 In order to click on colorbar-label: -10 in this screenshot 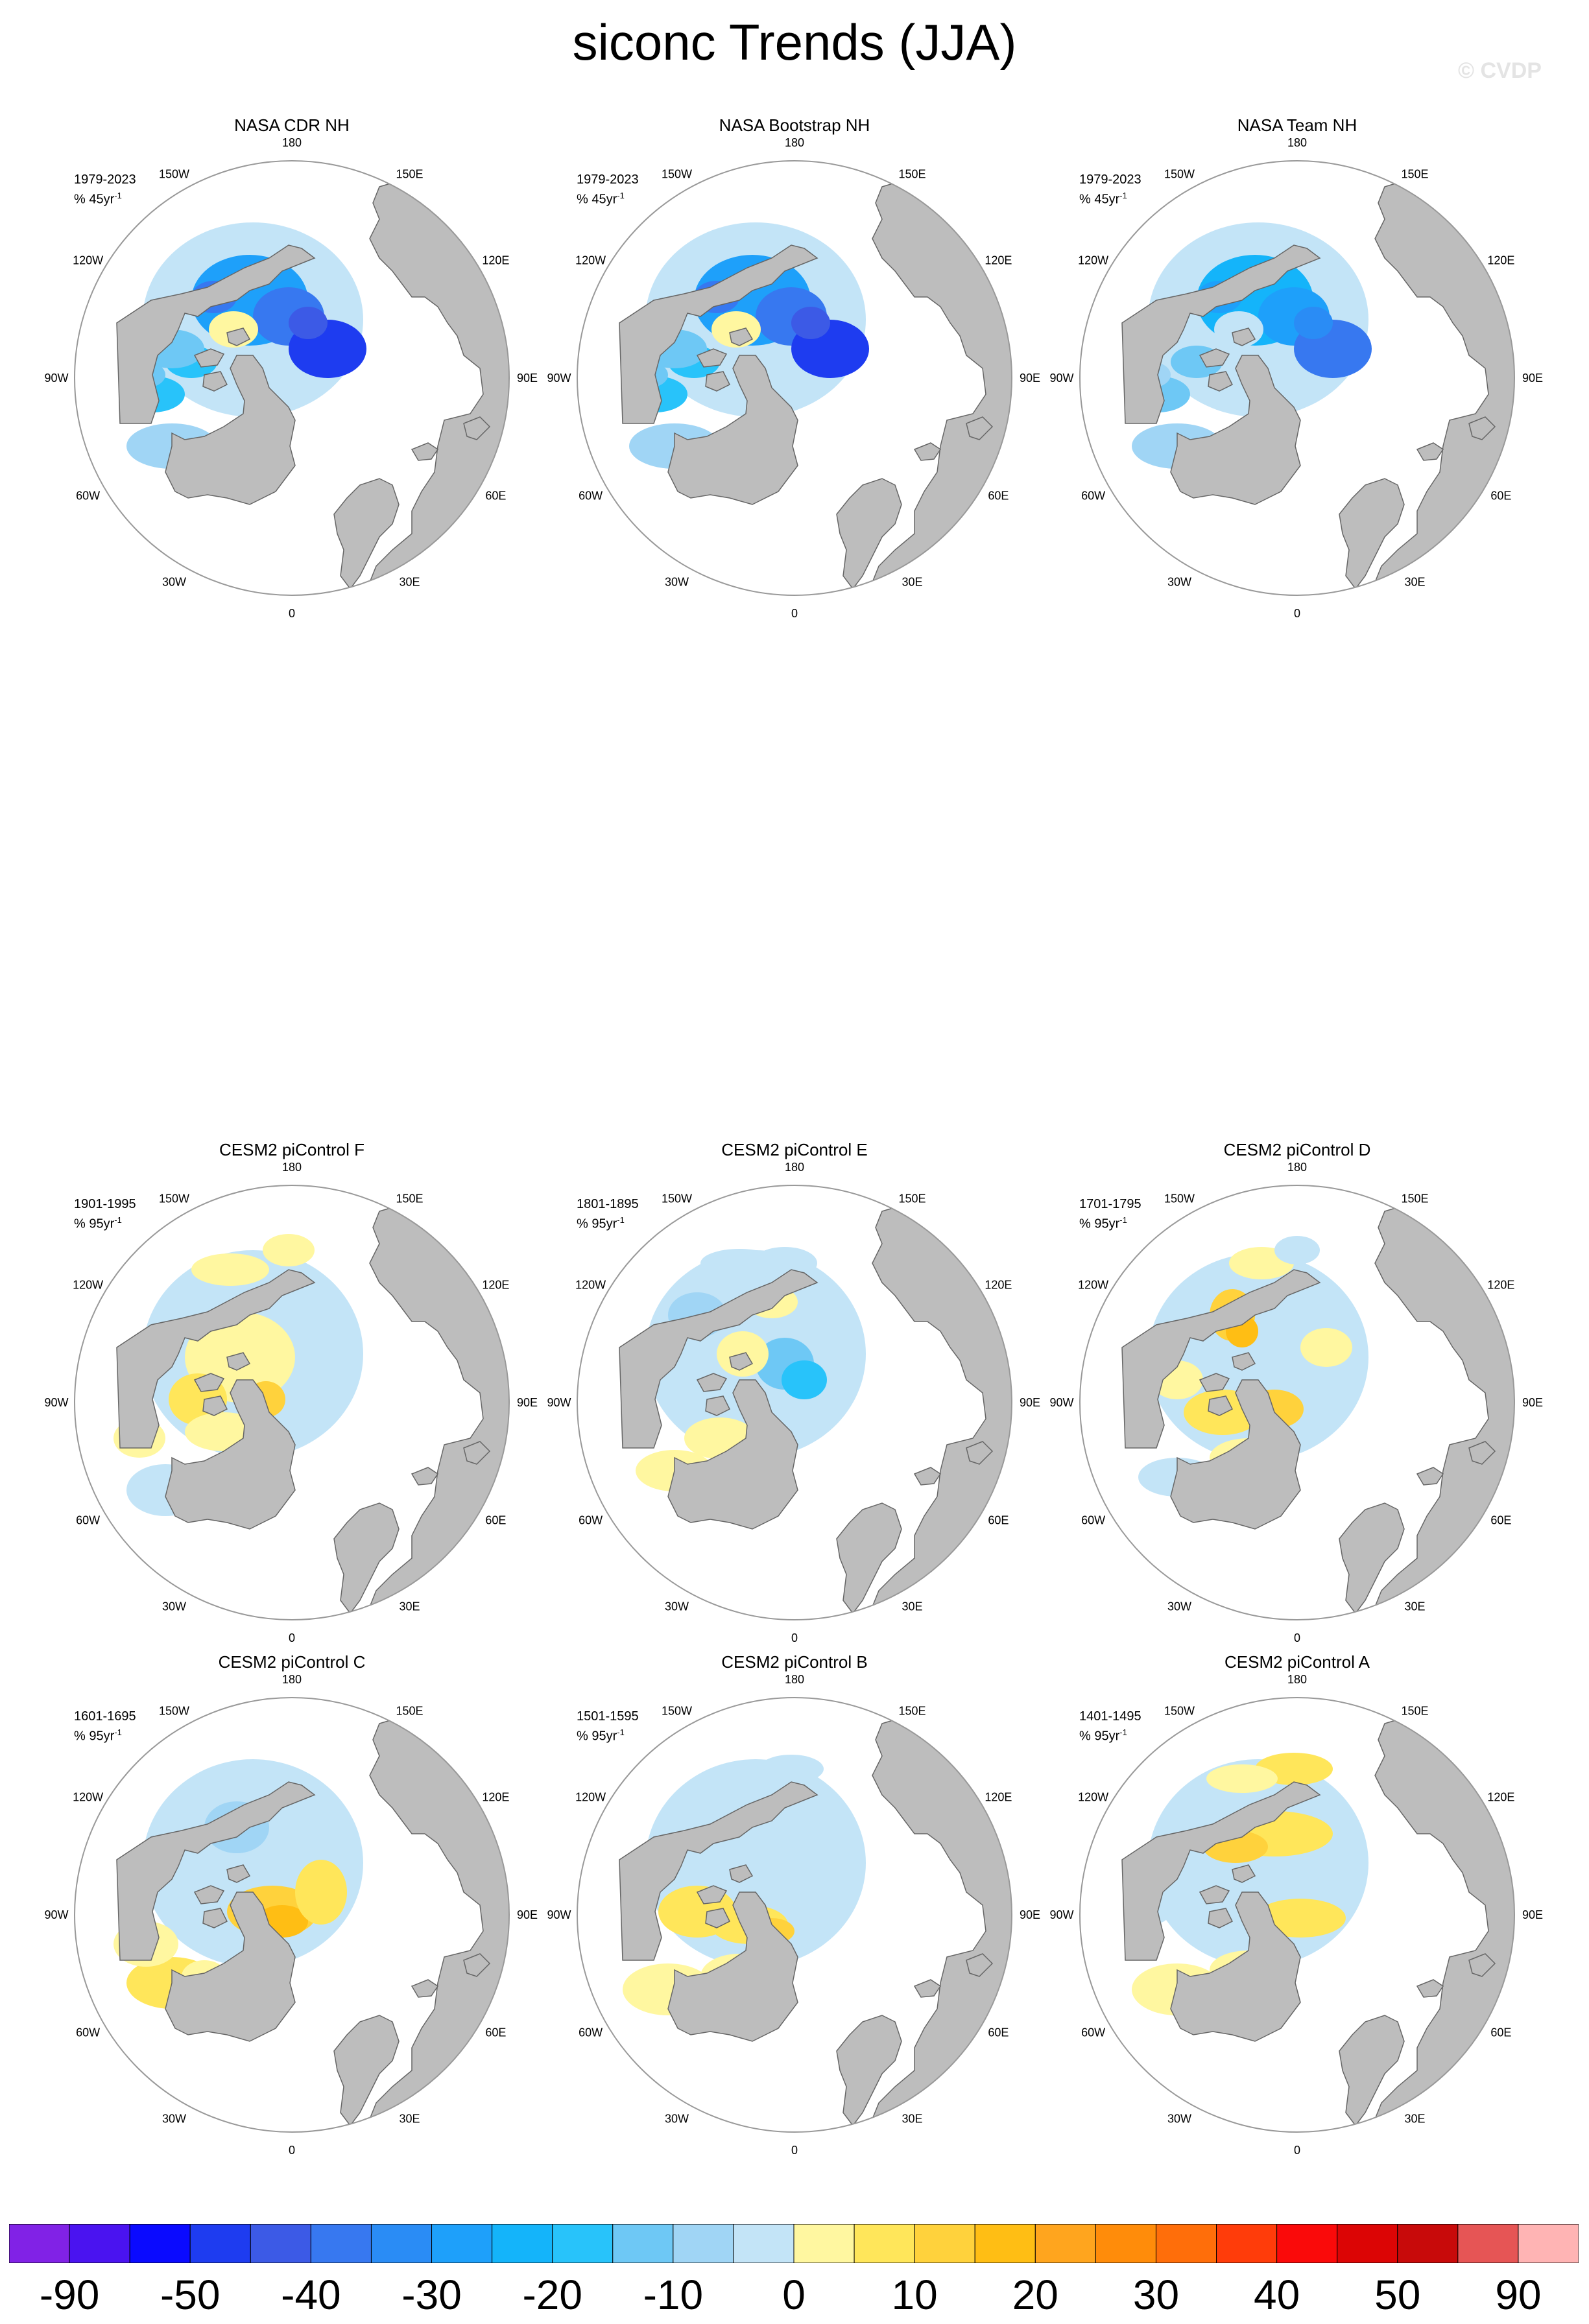, I will do `click(673, 2294)`.